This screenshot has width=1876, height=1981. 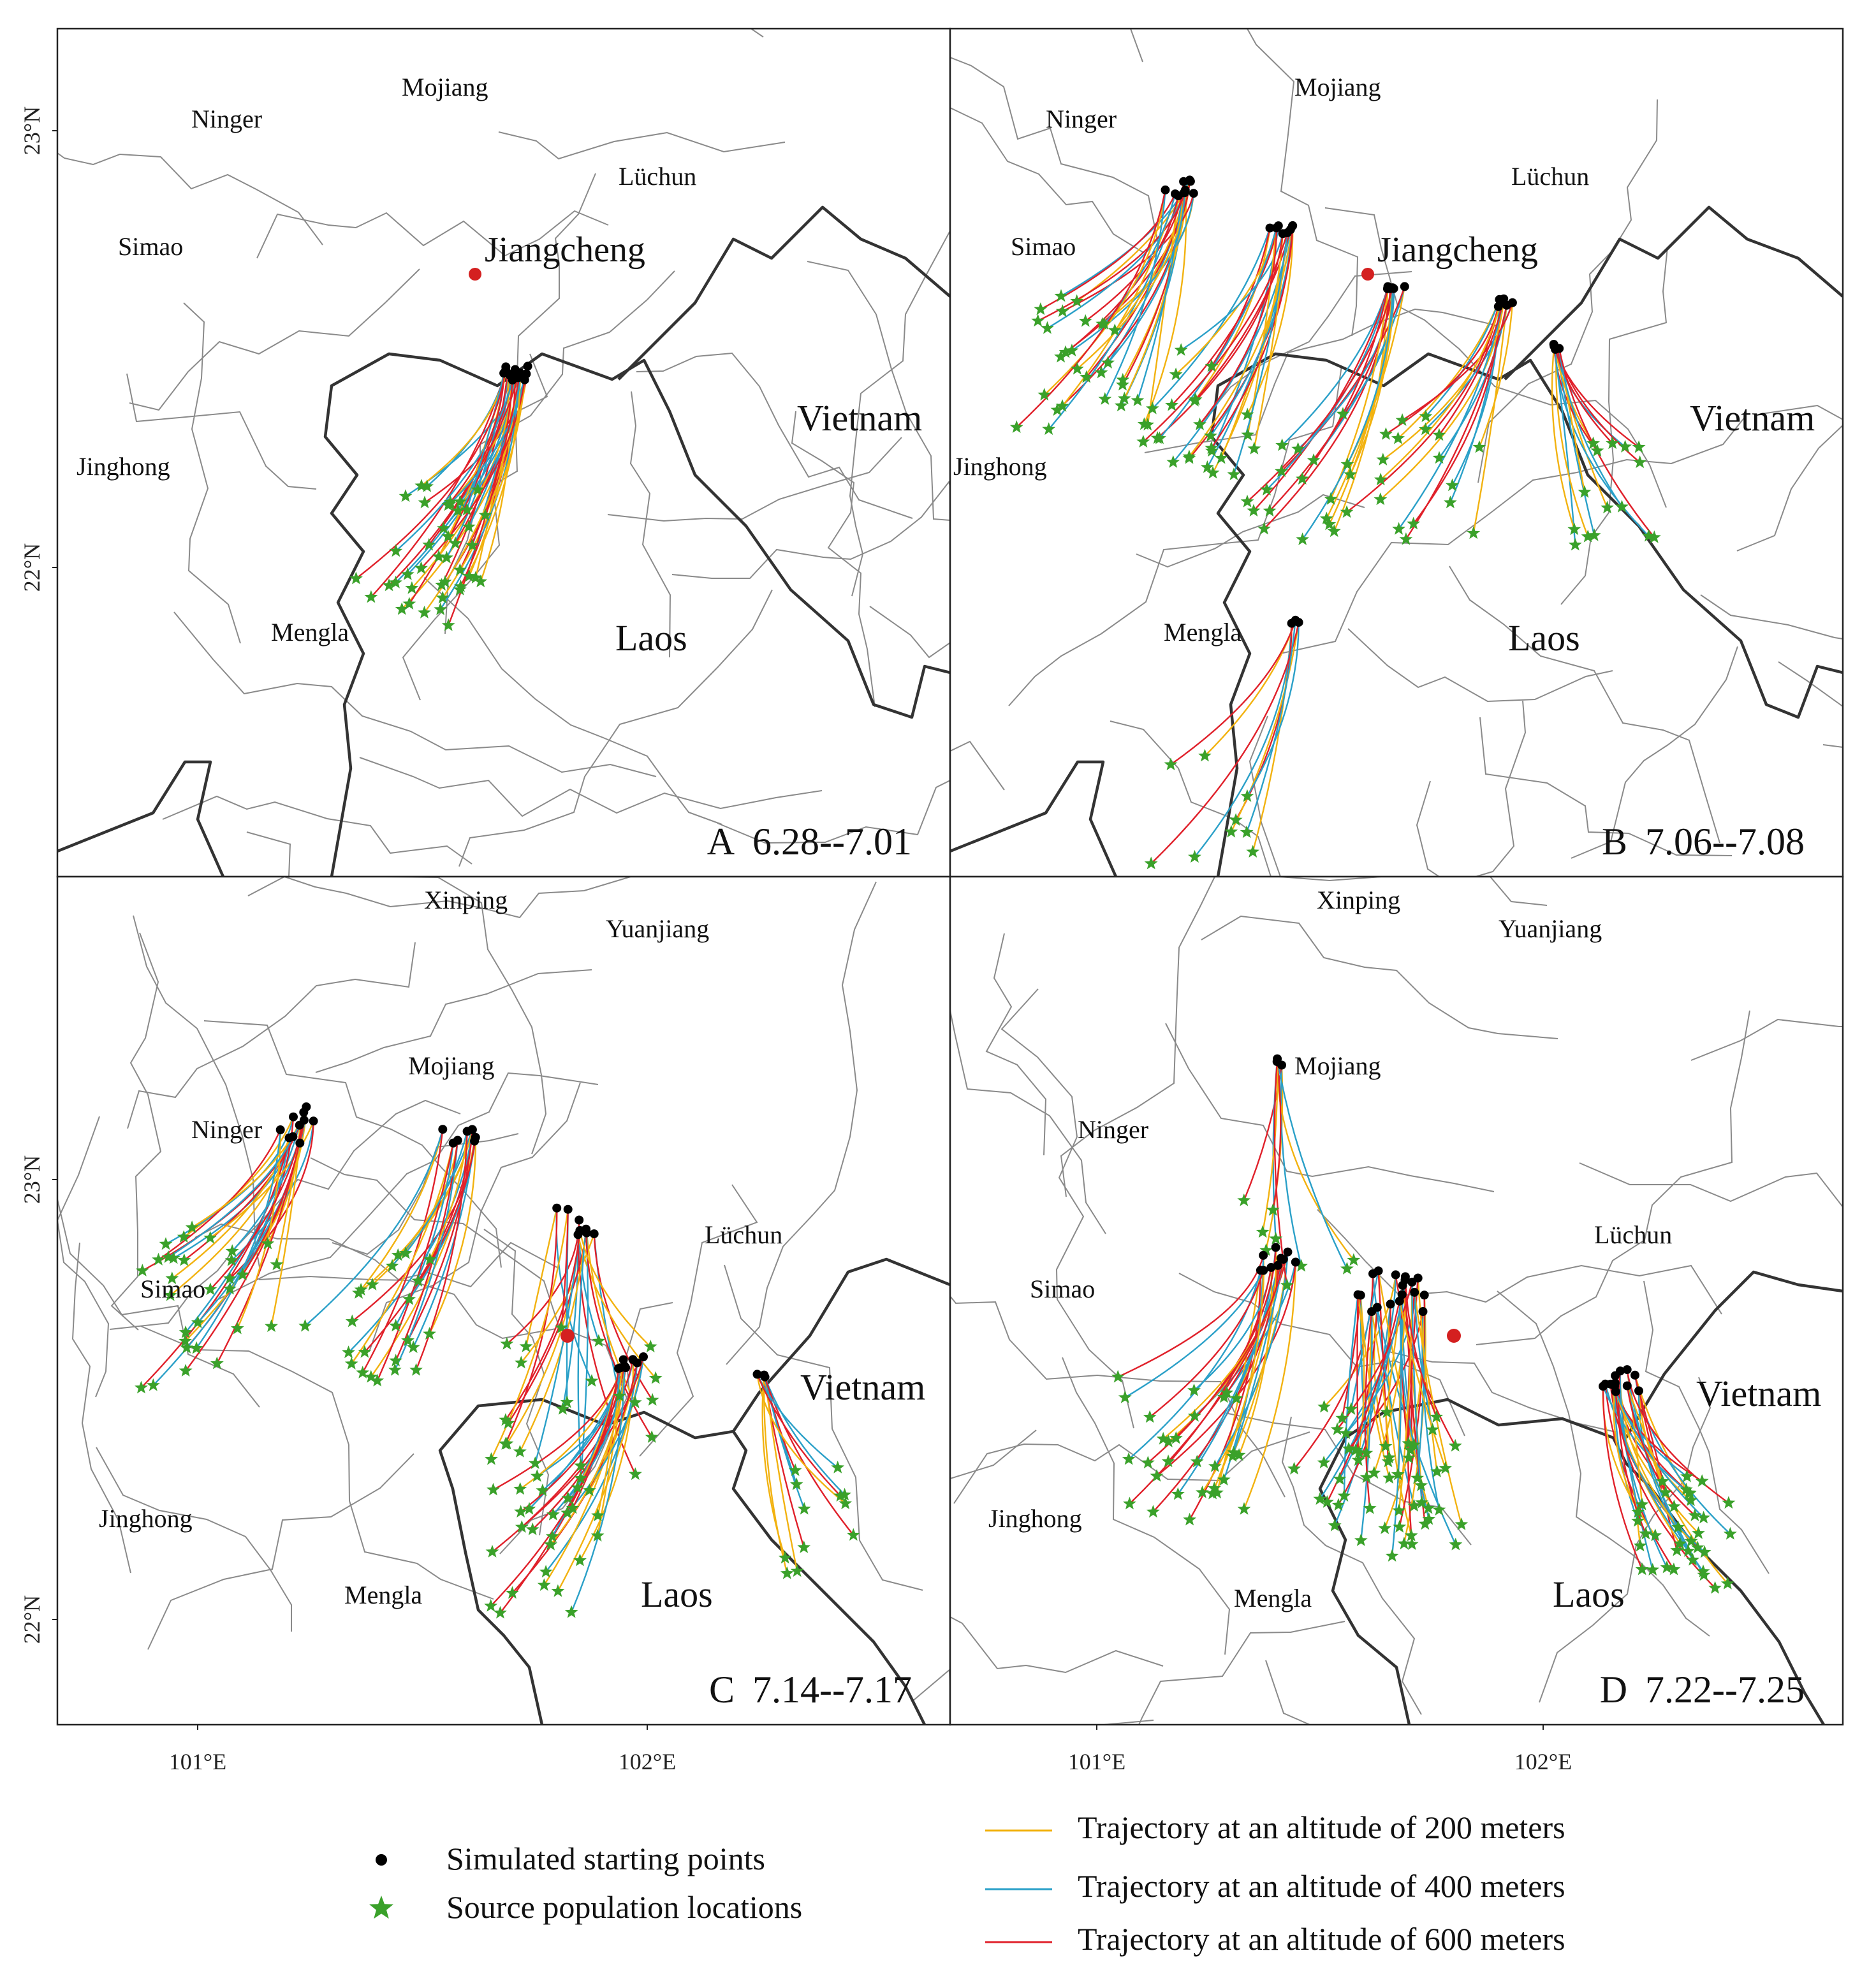 I want to click on panel-letter: A, so click(x=721, y=842).